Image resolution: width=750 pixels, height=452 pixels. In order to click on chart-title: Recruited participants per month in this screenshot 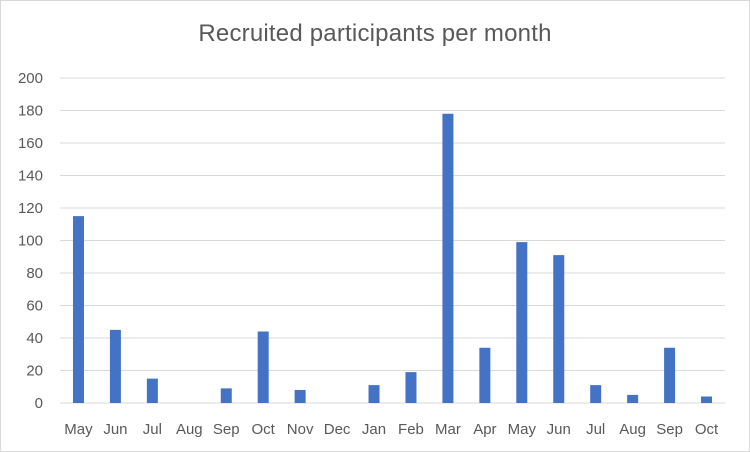, I will do `click(375, 33)`.